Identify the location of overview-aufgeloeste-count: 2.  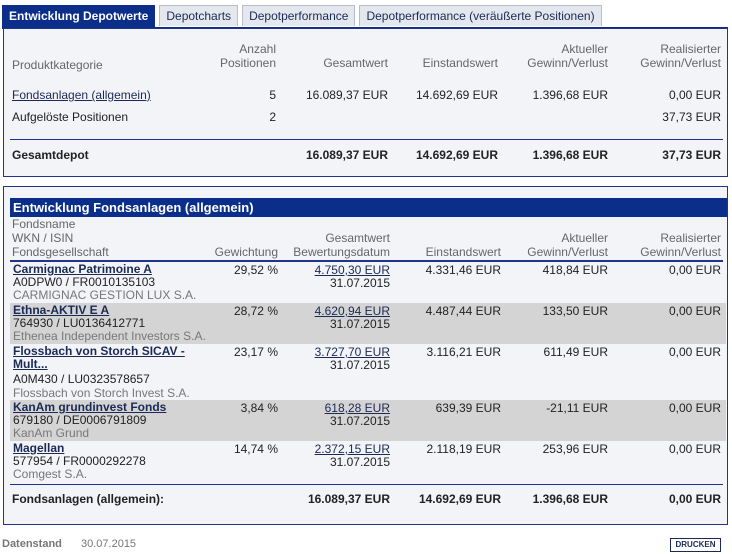
(272, 117).